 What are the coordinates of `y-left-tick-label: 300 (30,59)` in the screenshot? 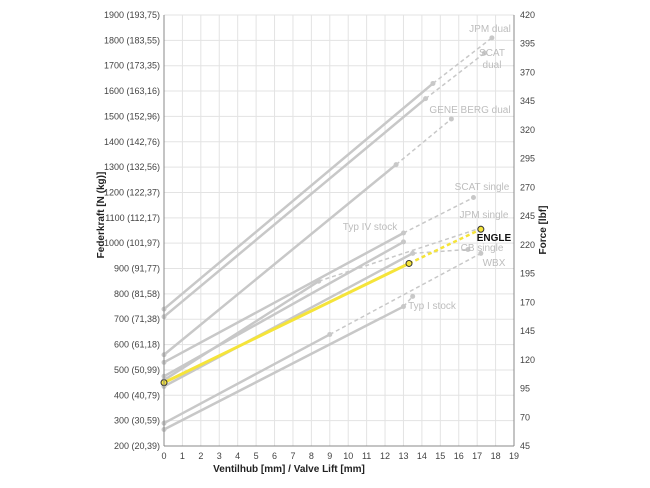 It's located at (137, 421).